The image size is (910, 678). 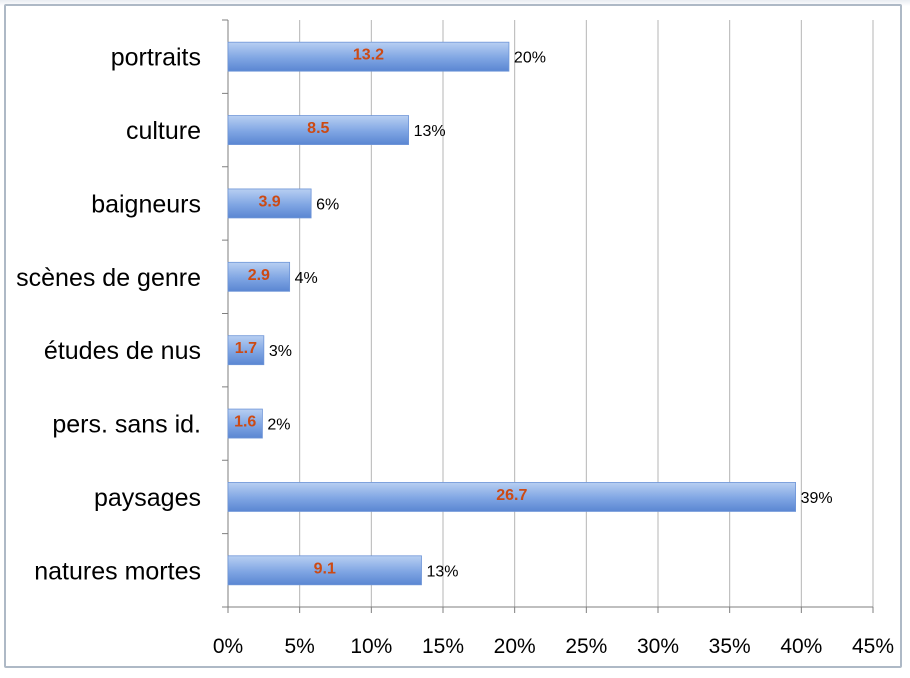 What do you see at coordinates (730, 646) in the screenshot?
I see `x-tick-label: 35%` at bounding box center [730, 646].